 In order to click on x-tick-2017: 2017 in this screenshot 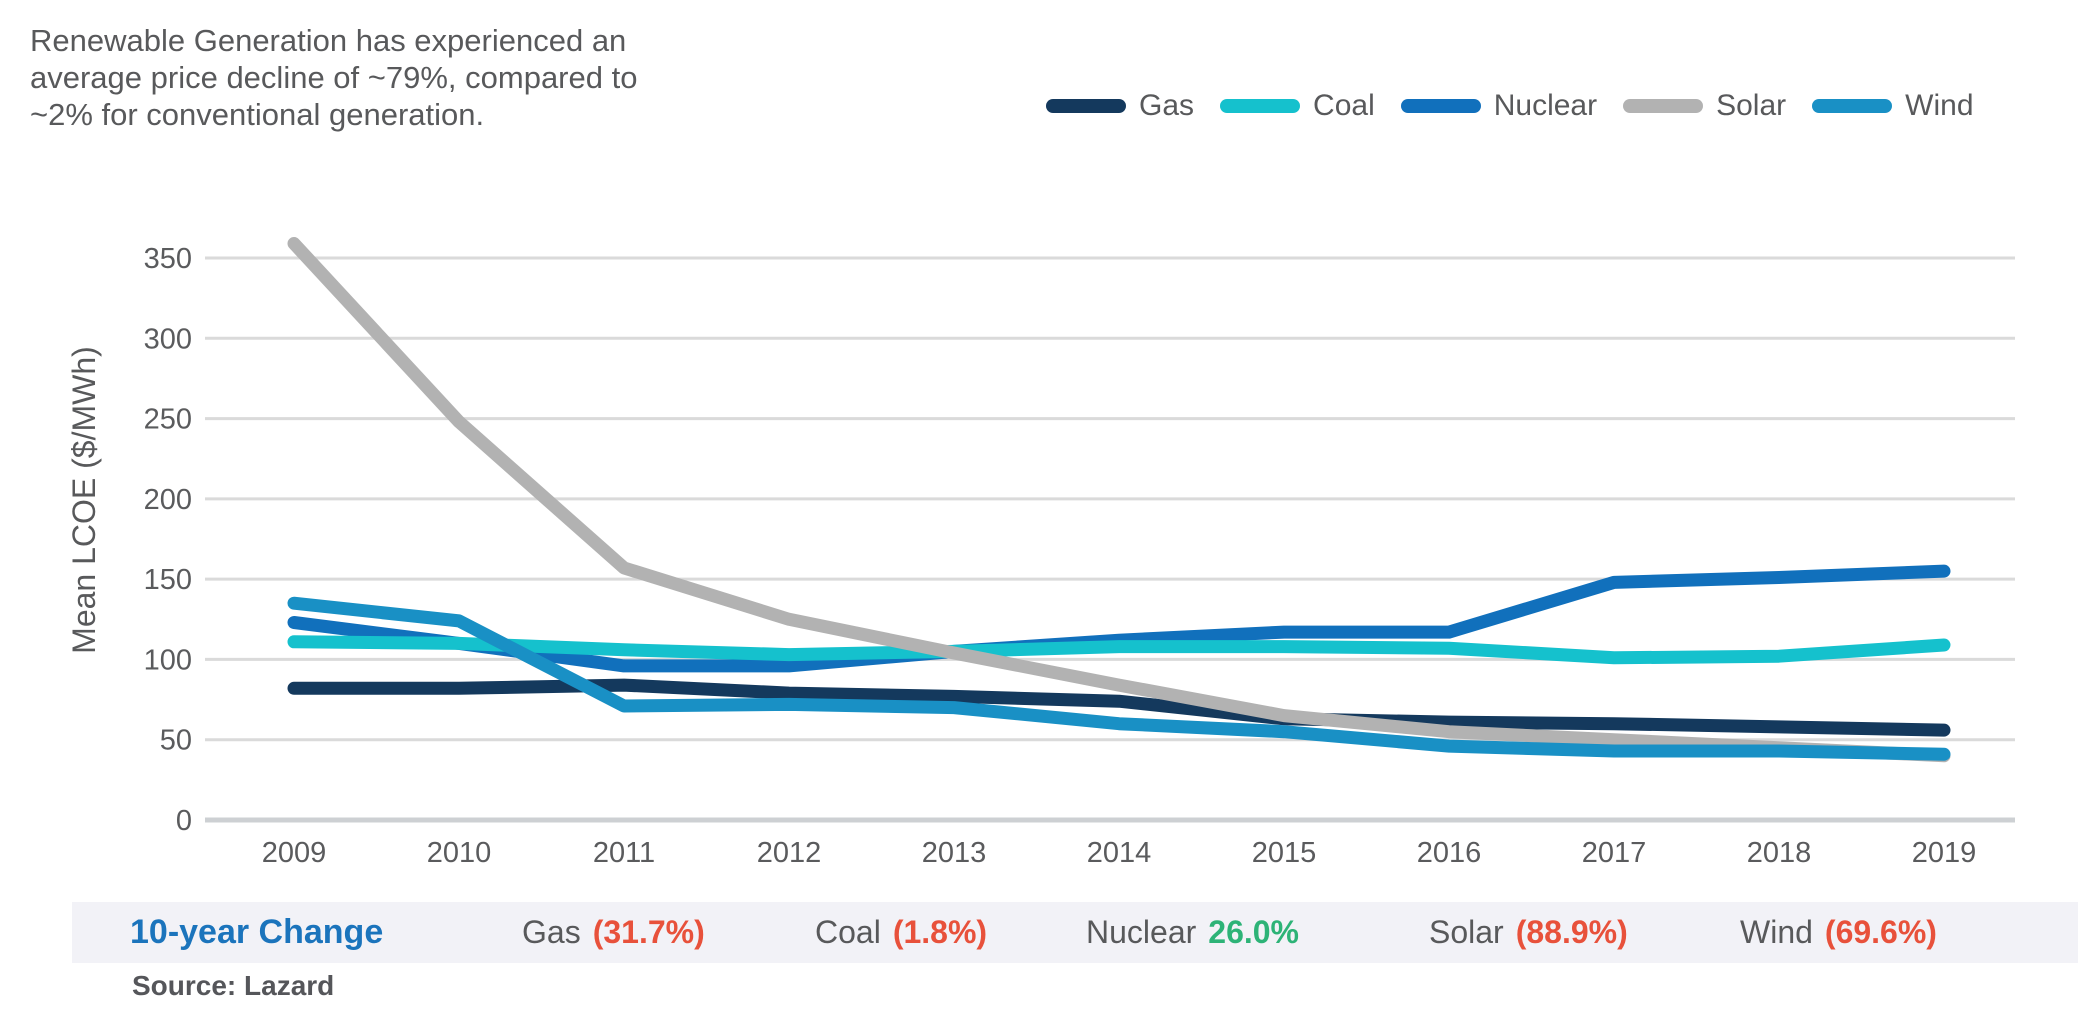, I will do `click(1614, 853)`.